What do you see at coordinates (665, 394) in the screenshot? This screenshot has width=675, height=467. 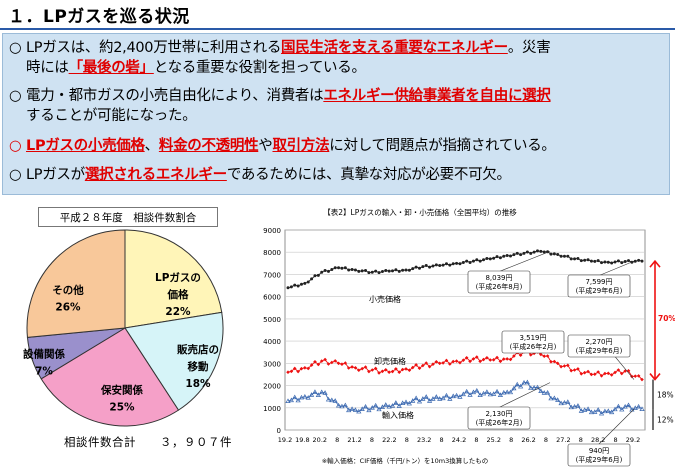 I see `pct-18: 18%` at bounding box center [665, 394].